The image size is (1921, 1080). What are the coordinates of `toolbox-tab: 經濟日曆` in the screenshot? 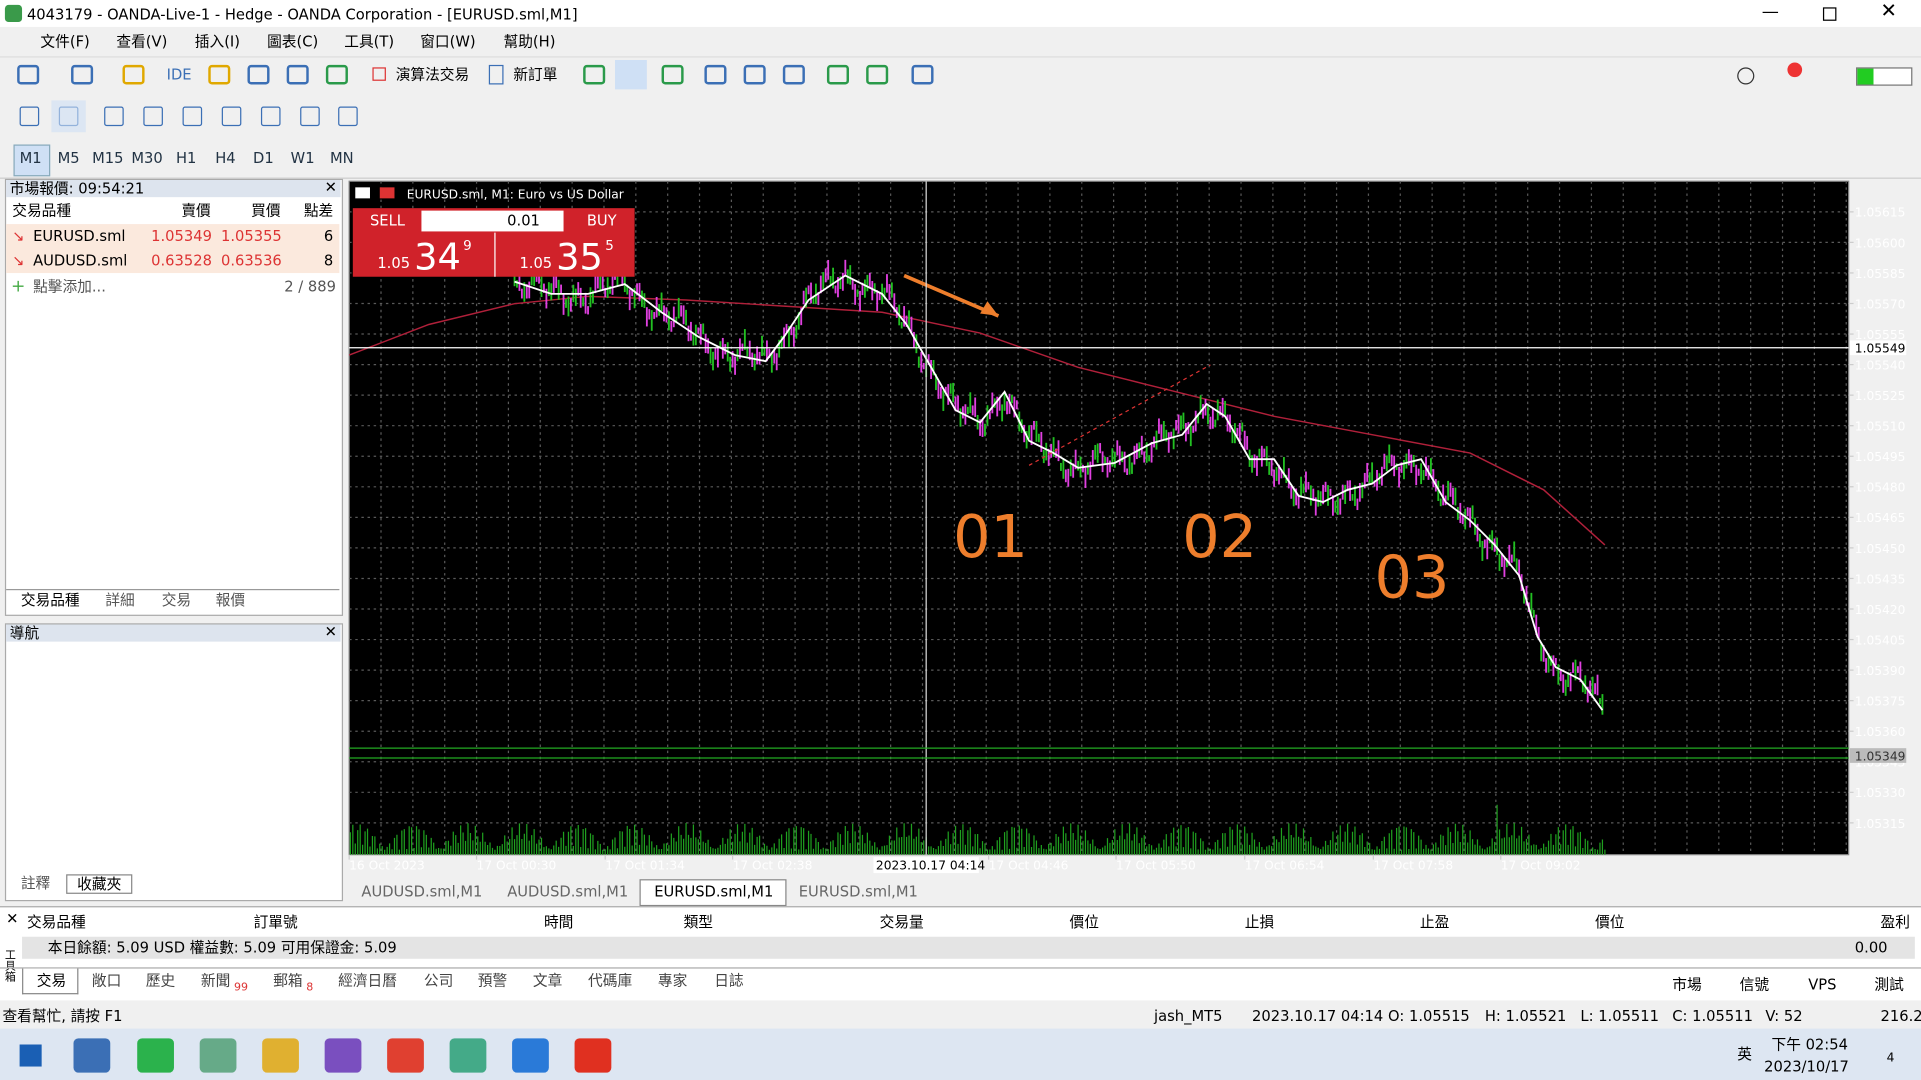 It's located at (367, 981).